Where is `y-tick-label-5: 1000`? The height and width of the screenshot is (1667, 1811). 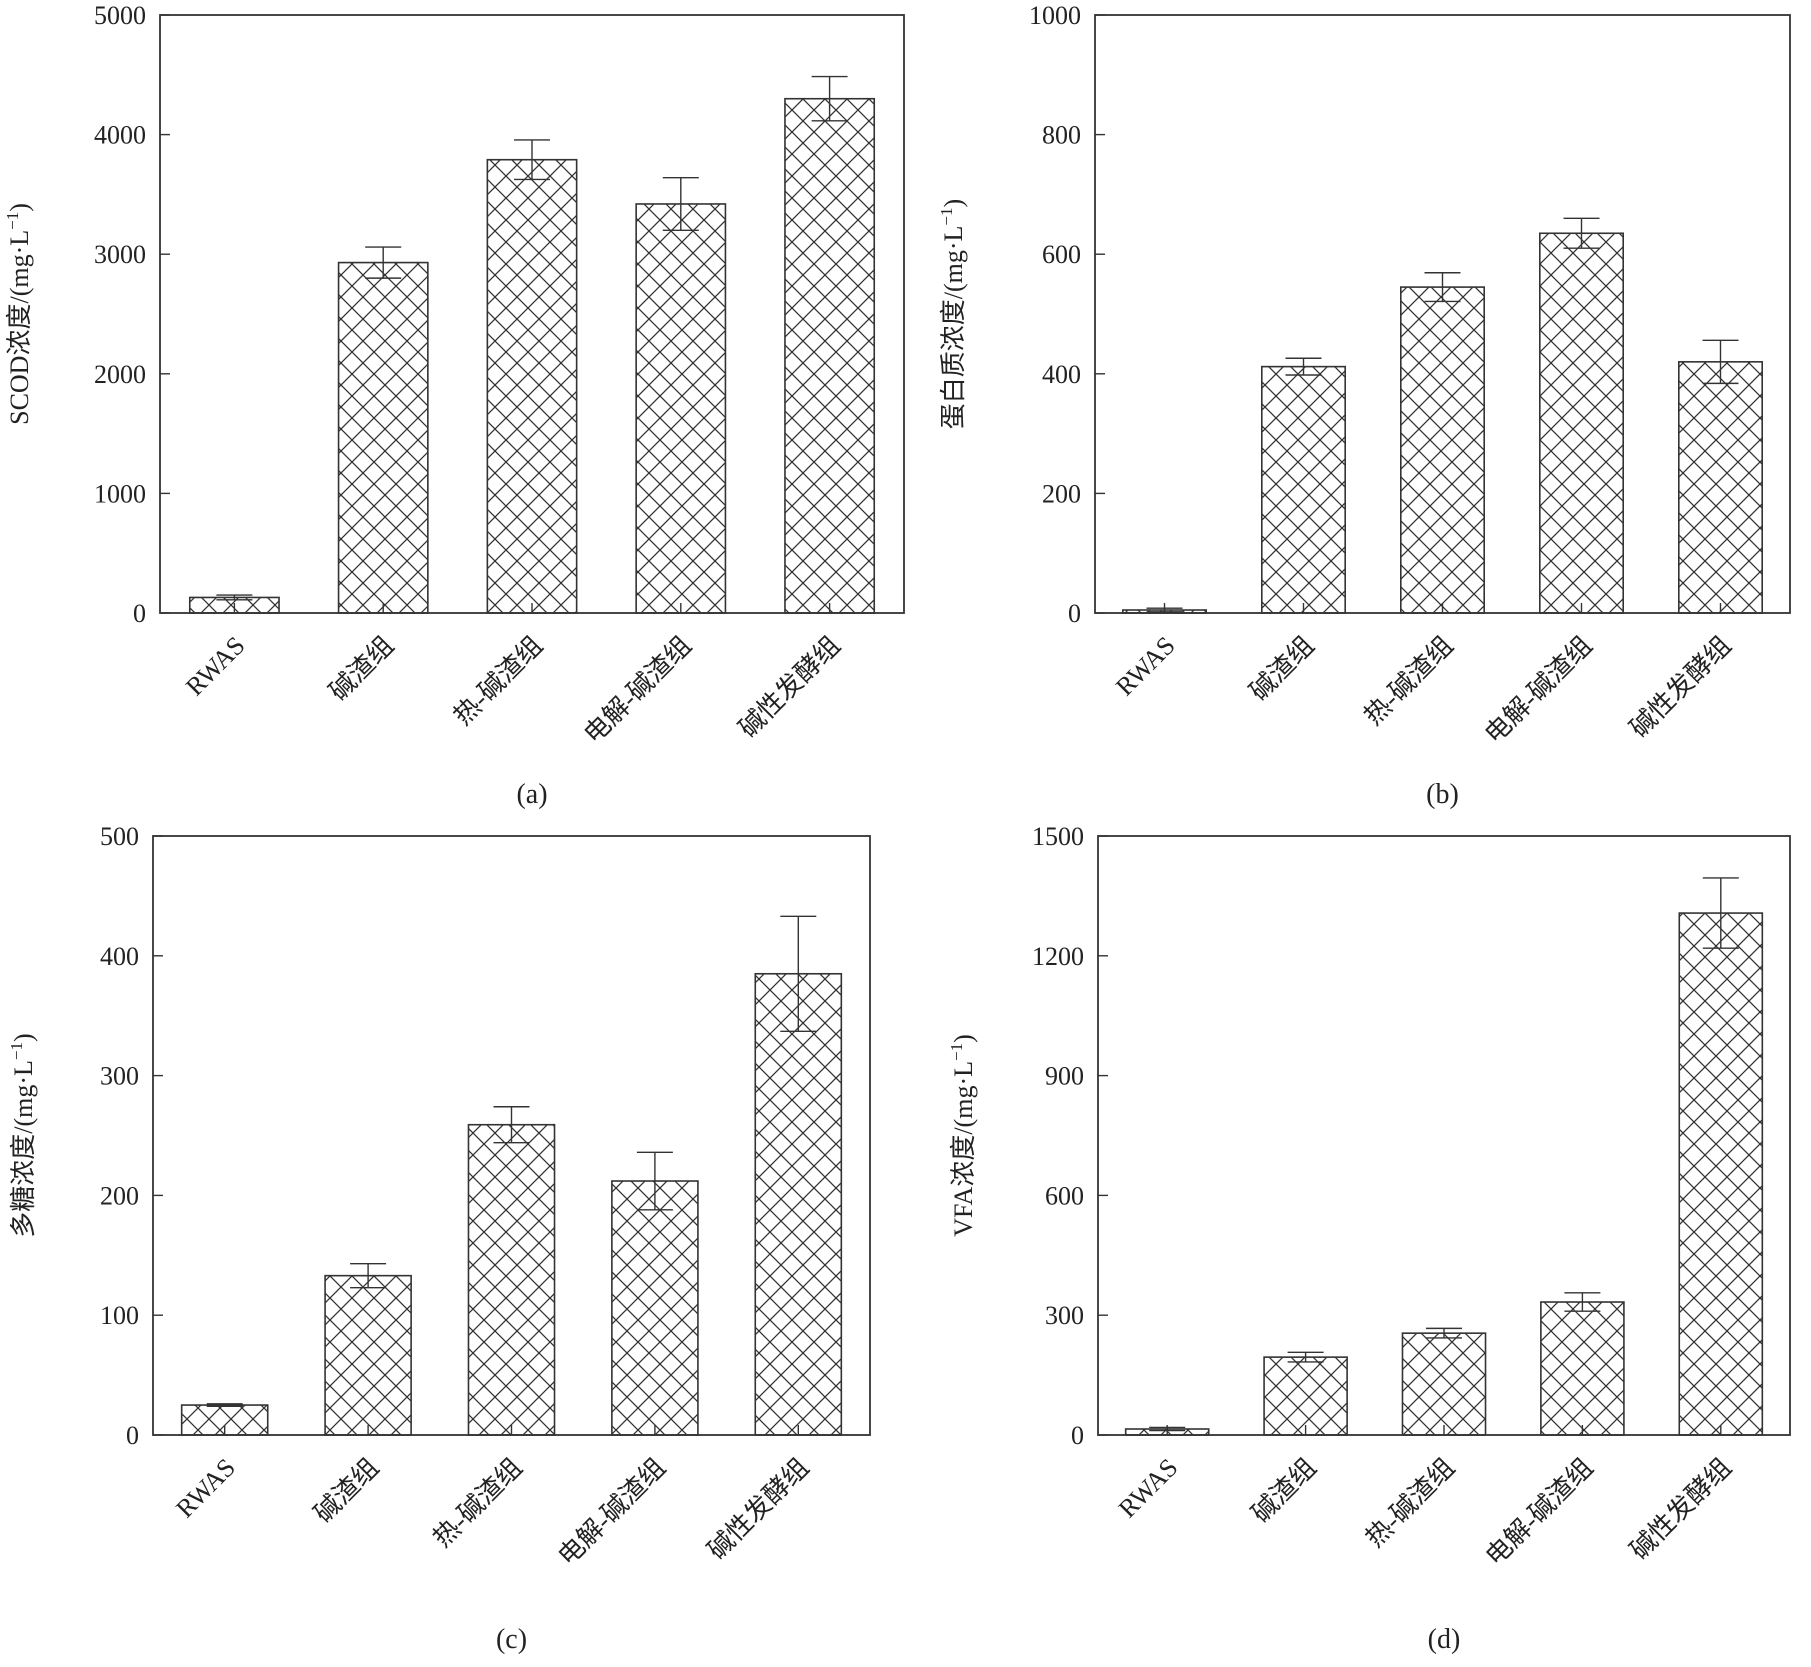 y-tick-label-5: 1000 is located at coordinates (1055, 15).